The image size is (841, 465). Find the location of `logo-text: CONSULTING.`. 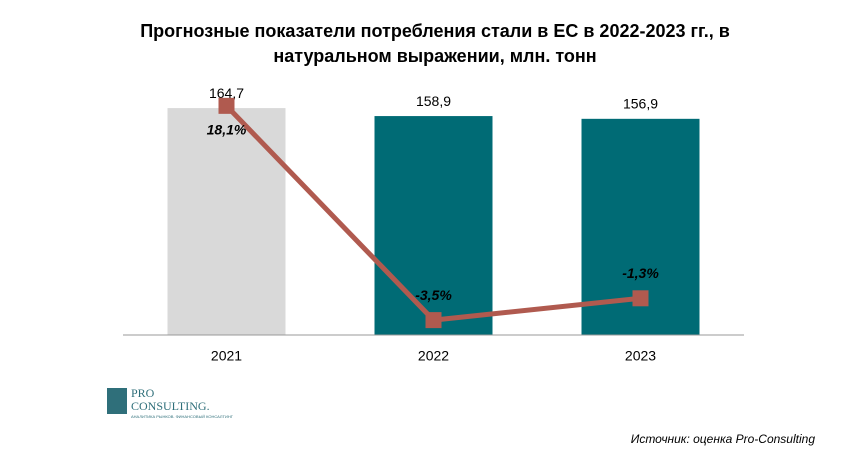

logo-text: CONSULTING. is located at coordinates (170, 406).